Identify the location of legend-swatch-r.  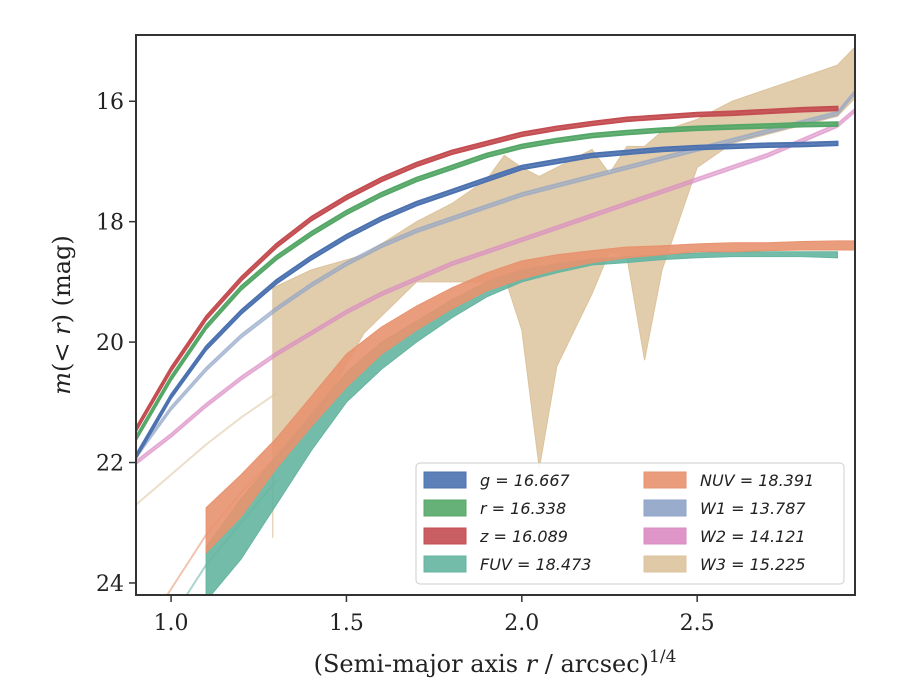
(445, 508).